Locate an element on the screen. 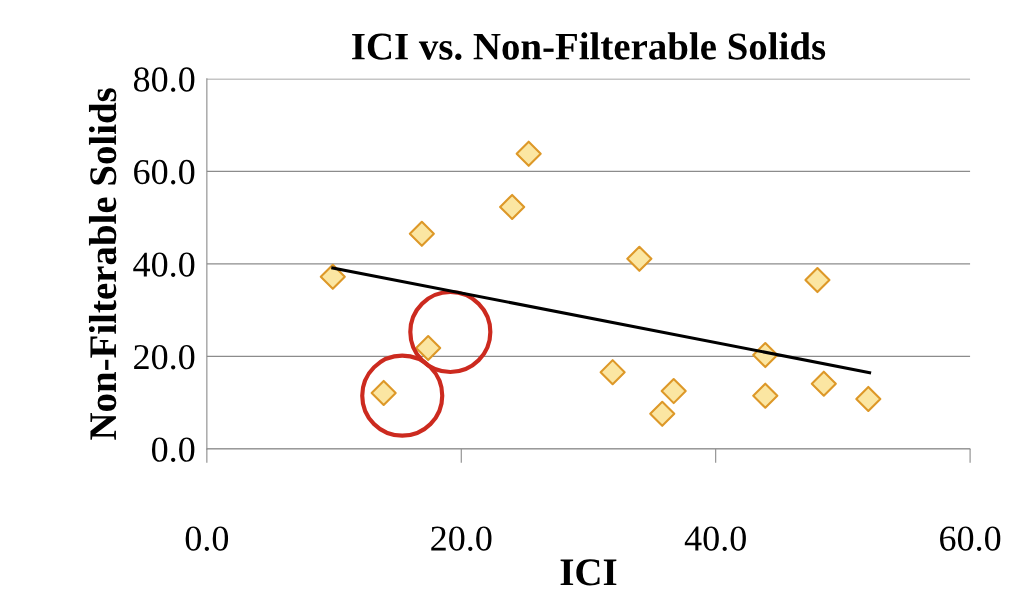  y-tick-label: 60.0 is located at coordinates (164, 172).